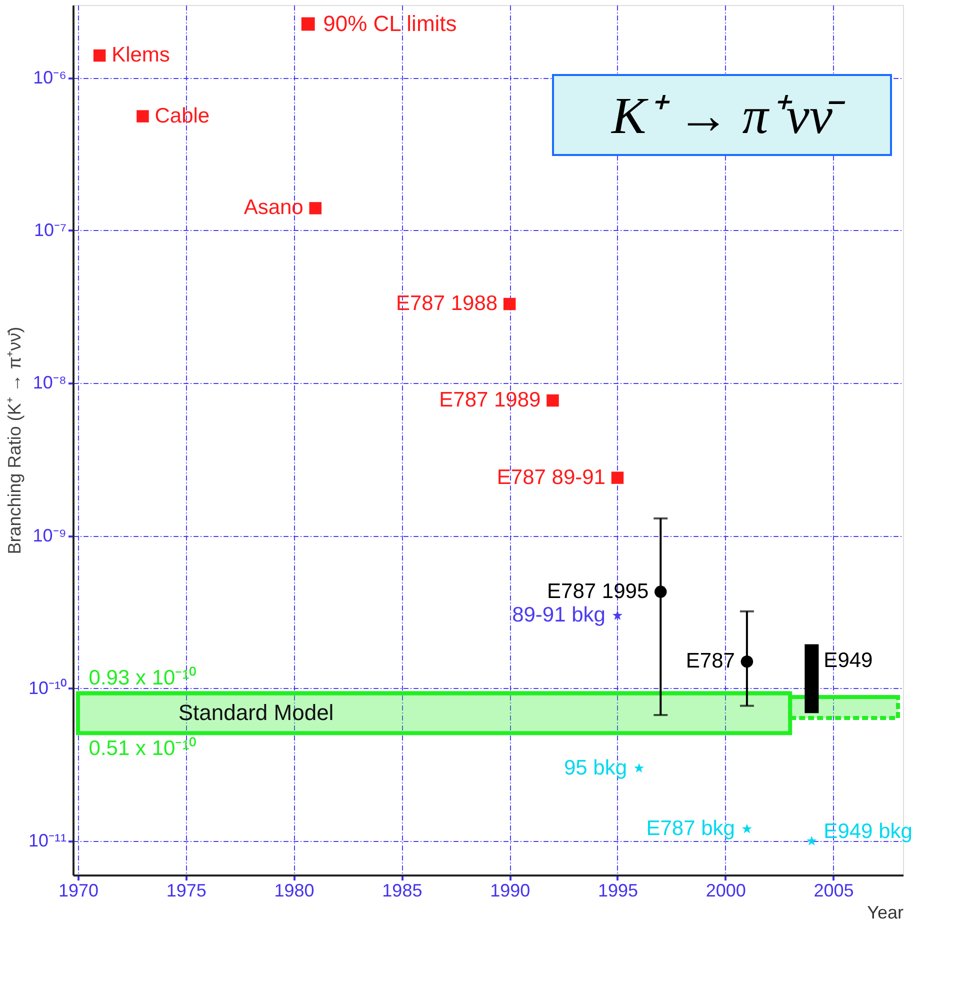 Image resolution: width=956 pixels, height=1000 pixels. I want to click on x-tick-label: 1975, so click(186, 890).